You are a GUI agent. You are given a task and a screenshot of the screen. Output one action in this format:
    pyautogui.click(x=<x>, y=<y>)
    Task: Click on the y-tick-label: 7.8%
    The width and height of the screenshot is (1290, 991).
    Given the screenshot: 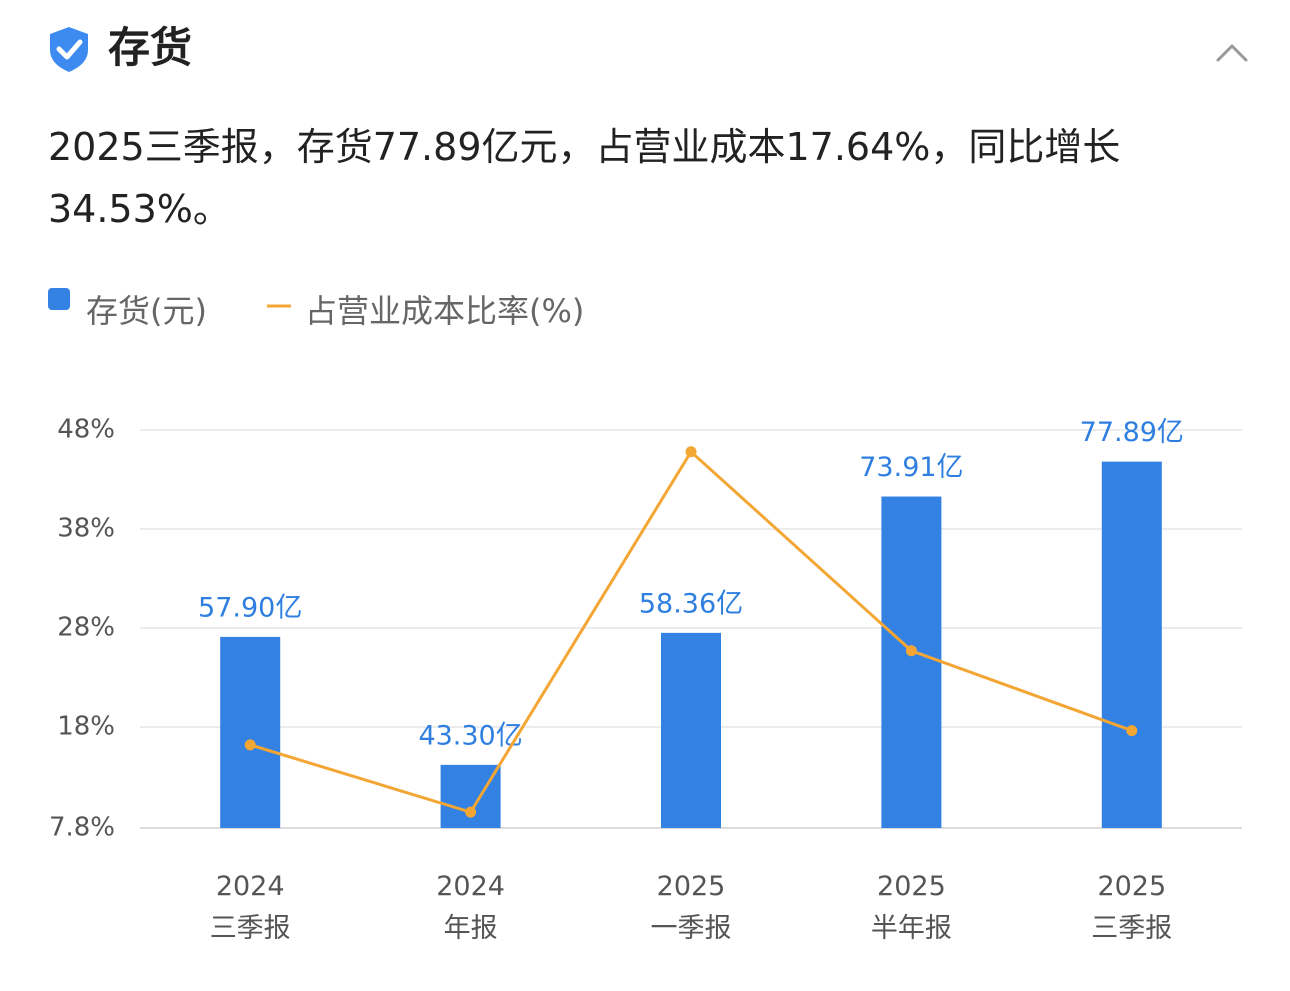 What is the action you would take?
    pyautogui.click(x=82, y=828)
    